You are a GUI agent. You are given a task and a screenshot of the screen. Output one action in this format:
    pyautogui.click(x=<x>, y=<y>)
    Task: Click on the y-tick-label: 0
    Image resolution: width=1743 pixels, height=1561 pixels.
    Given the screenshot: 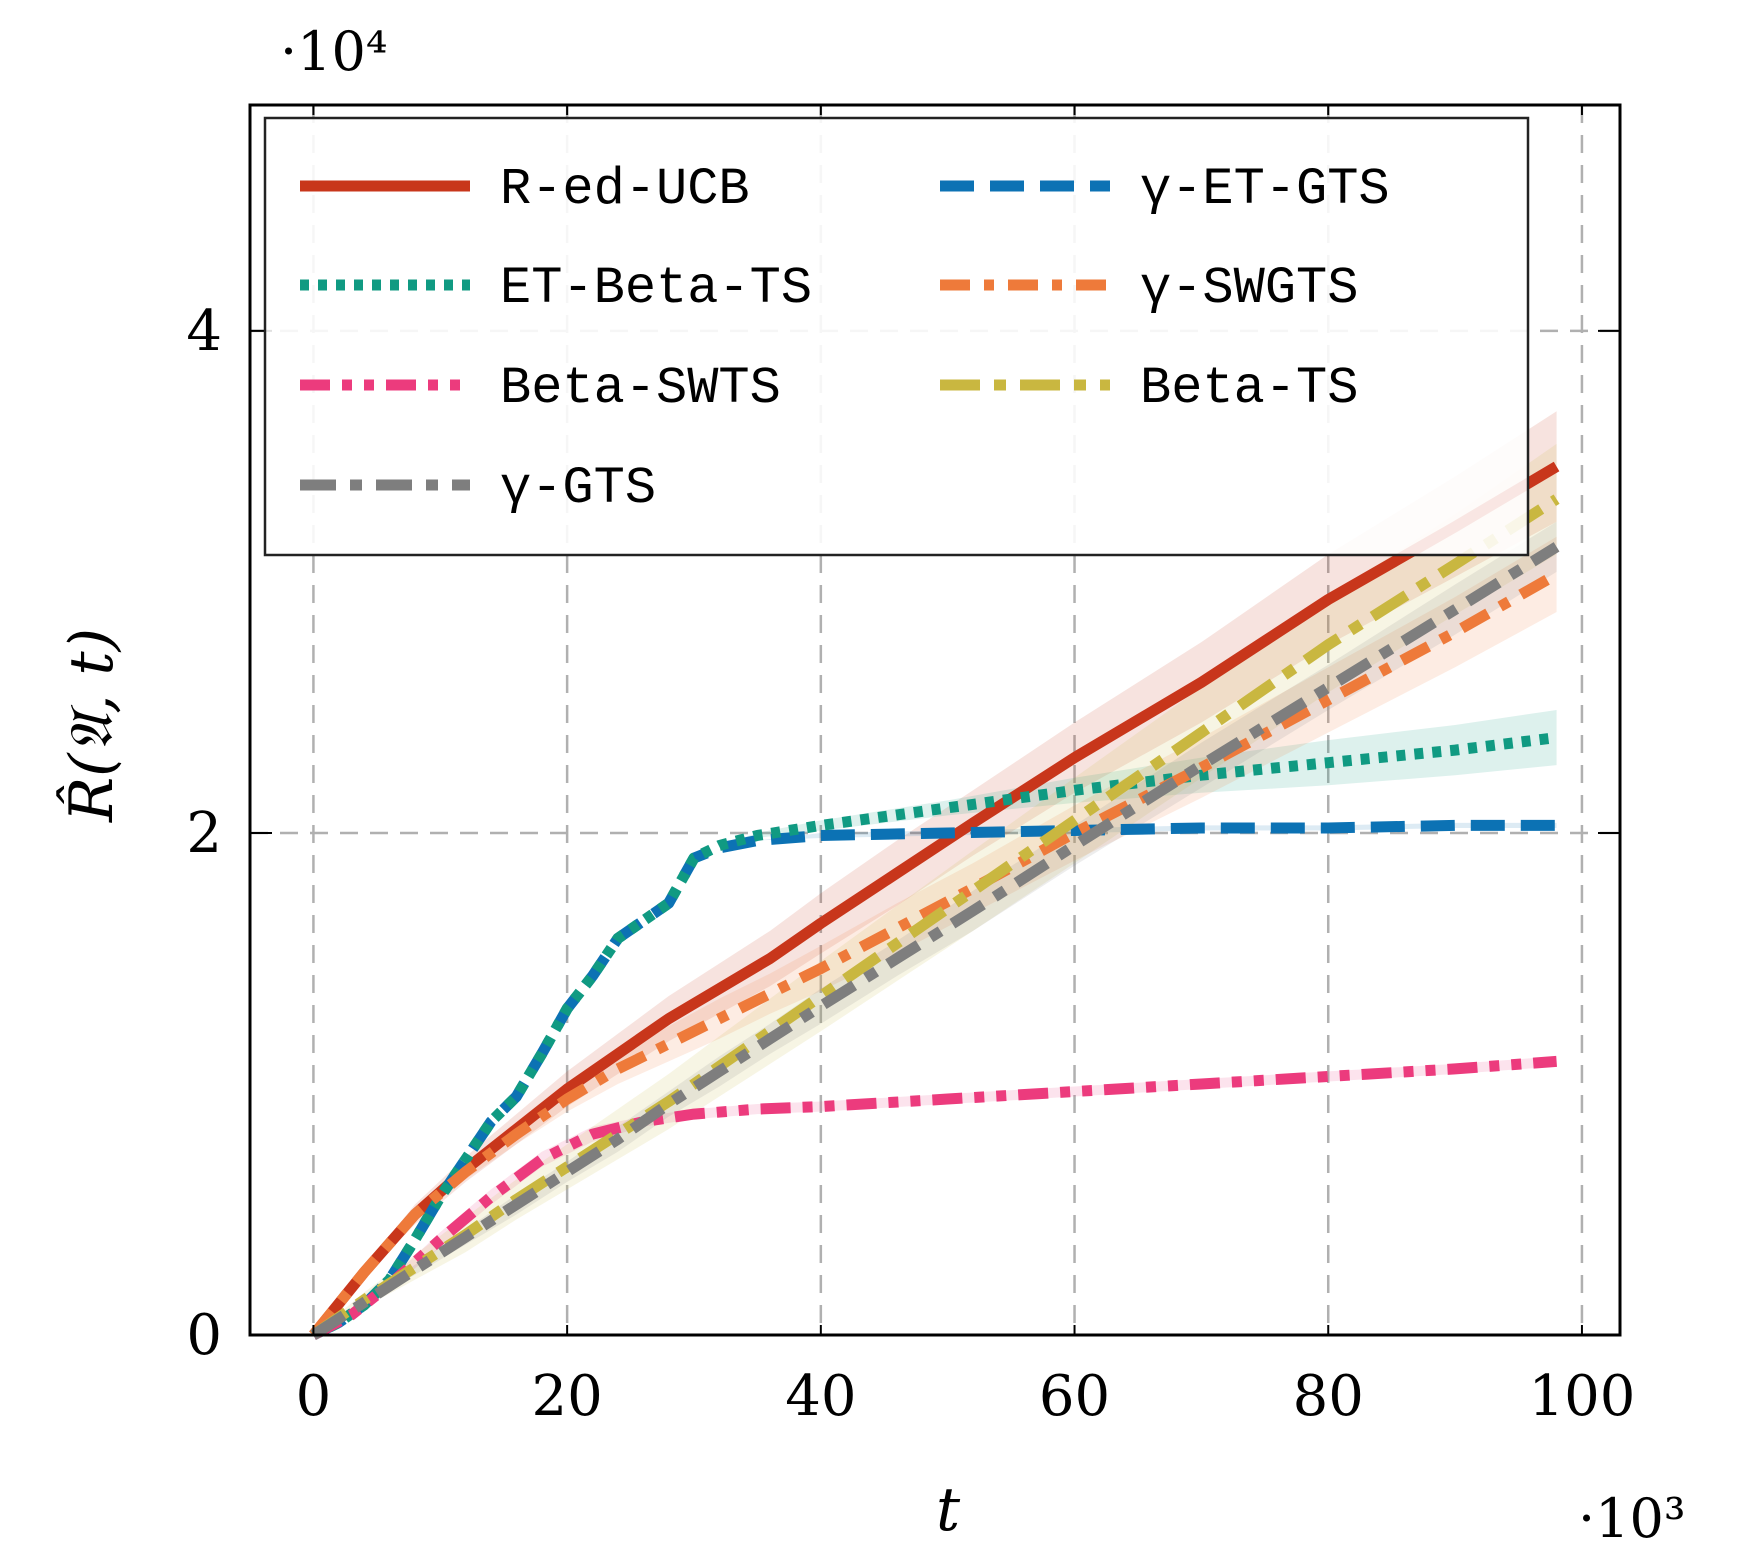 What is the action you would take?
    pyautogui.click(x=204, y=1335)
    